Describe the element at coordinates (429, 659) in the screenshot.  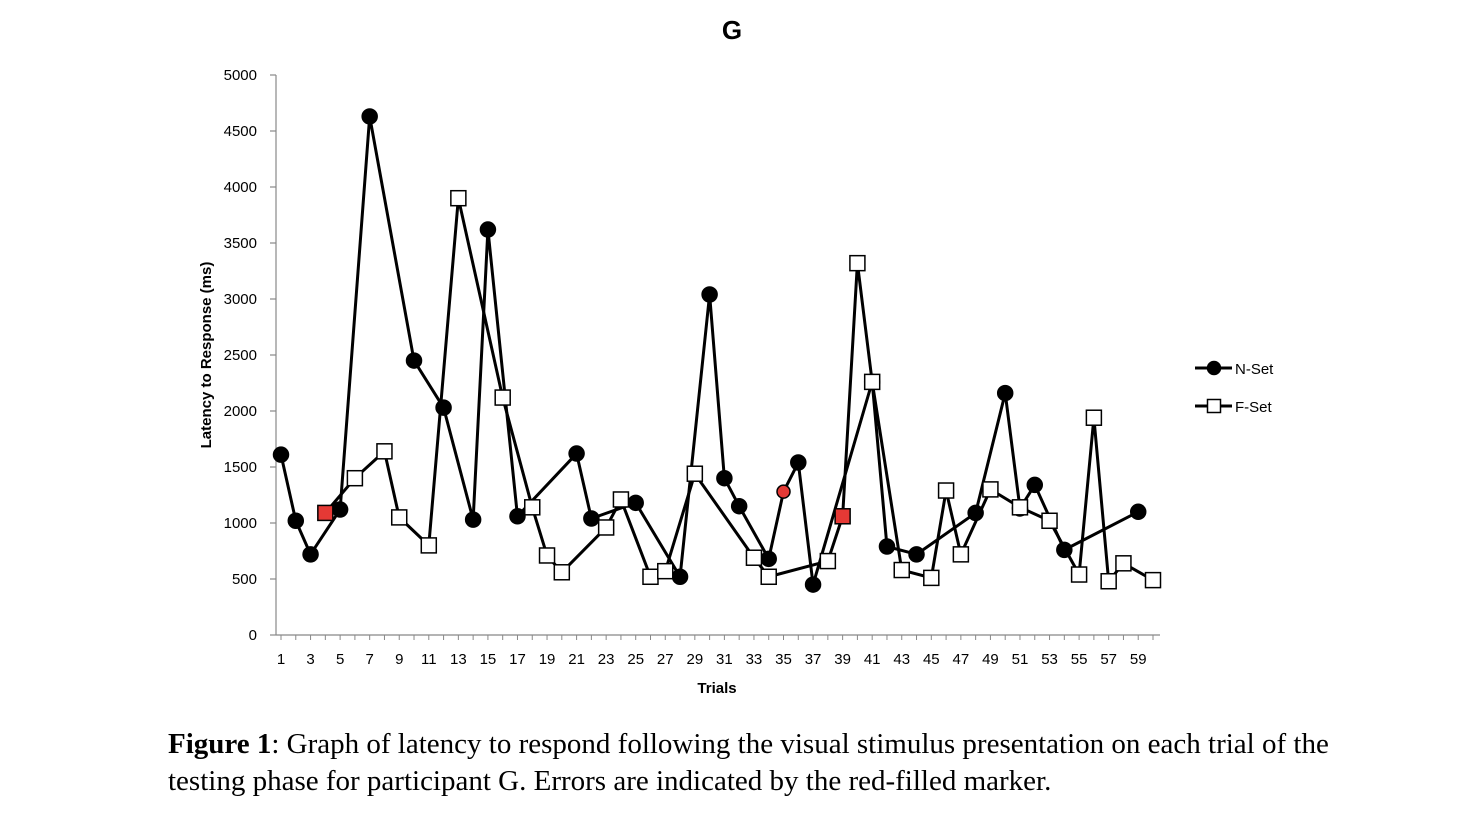
I see `x-tick-label: 11` at that location.